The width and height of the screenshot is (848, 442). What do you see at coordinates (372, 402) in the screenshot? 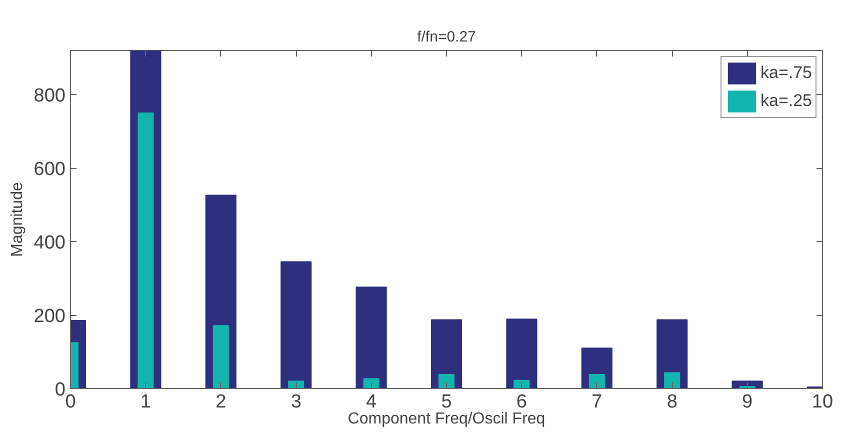
I see `x-tick-label: 4` at bounding box center [372, 402].